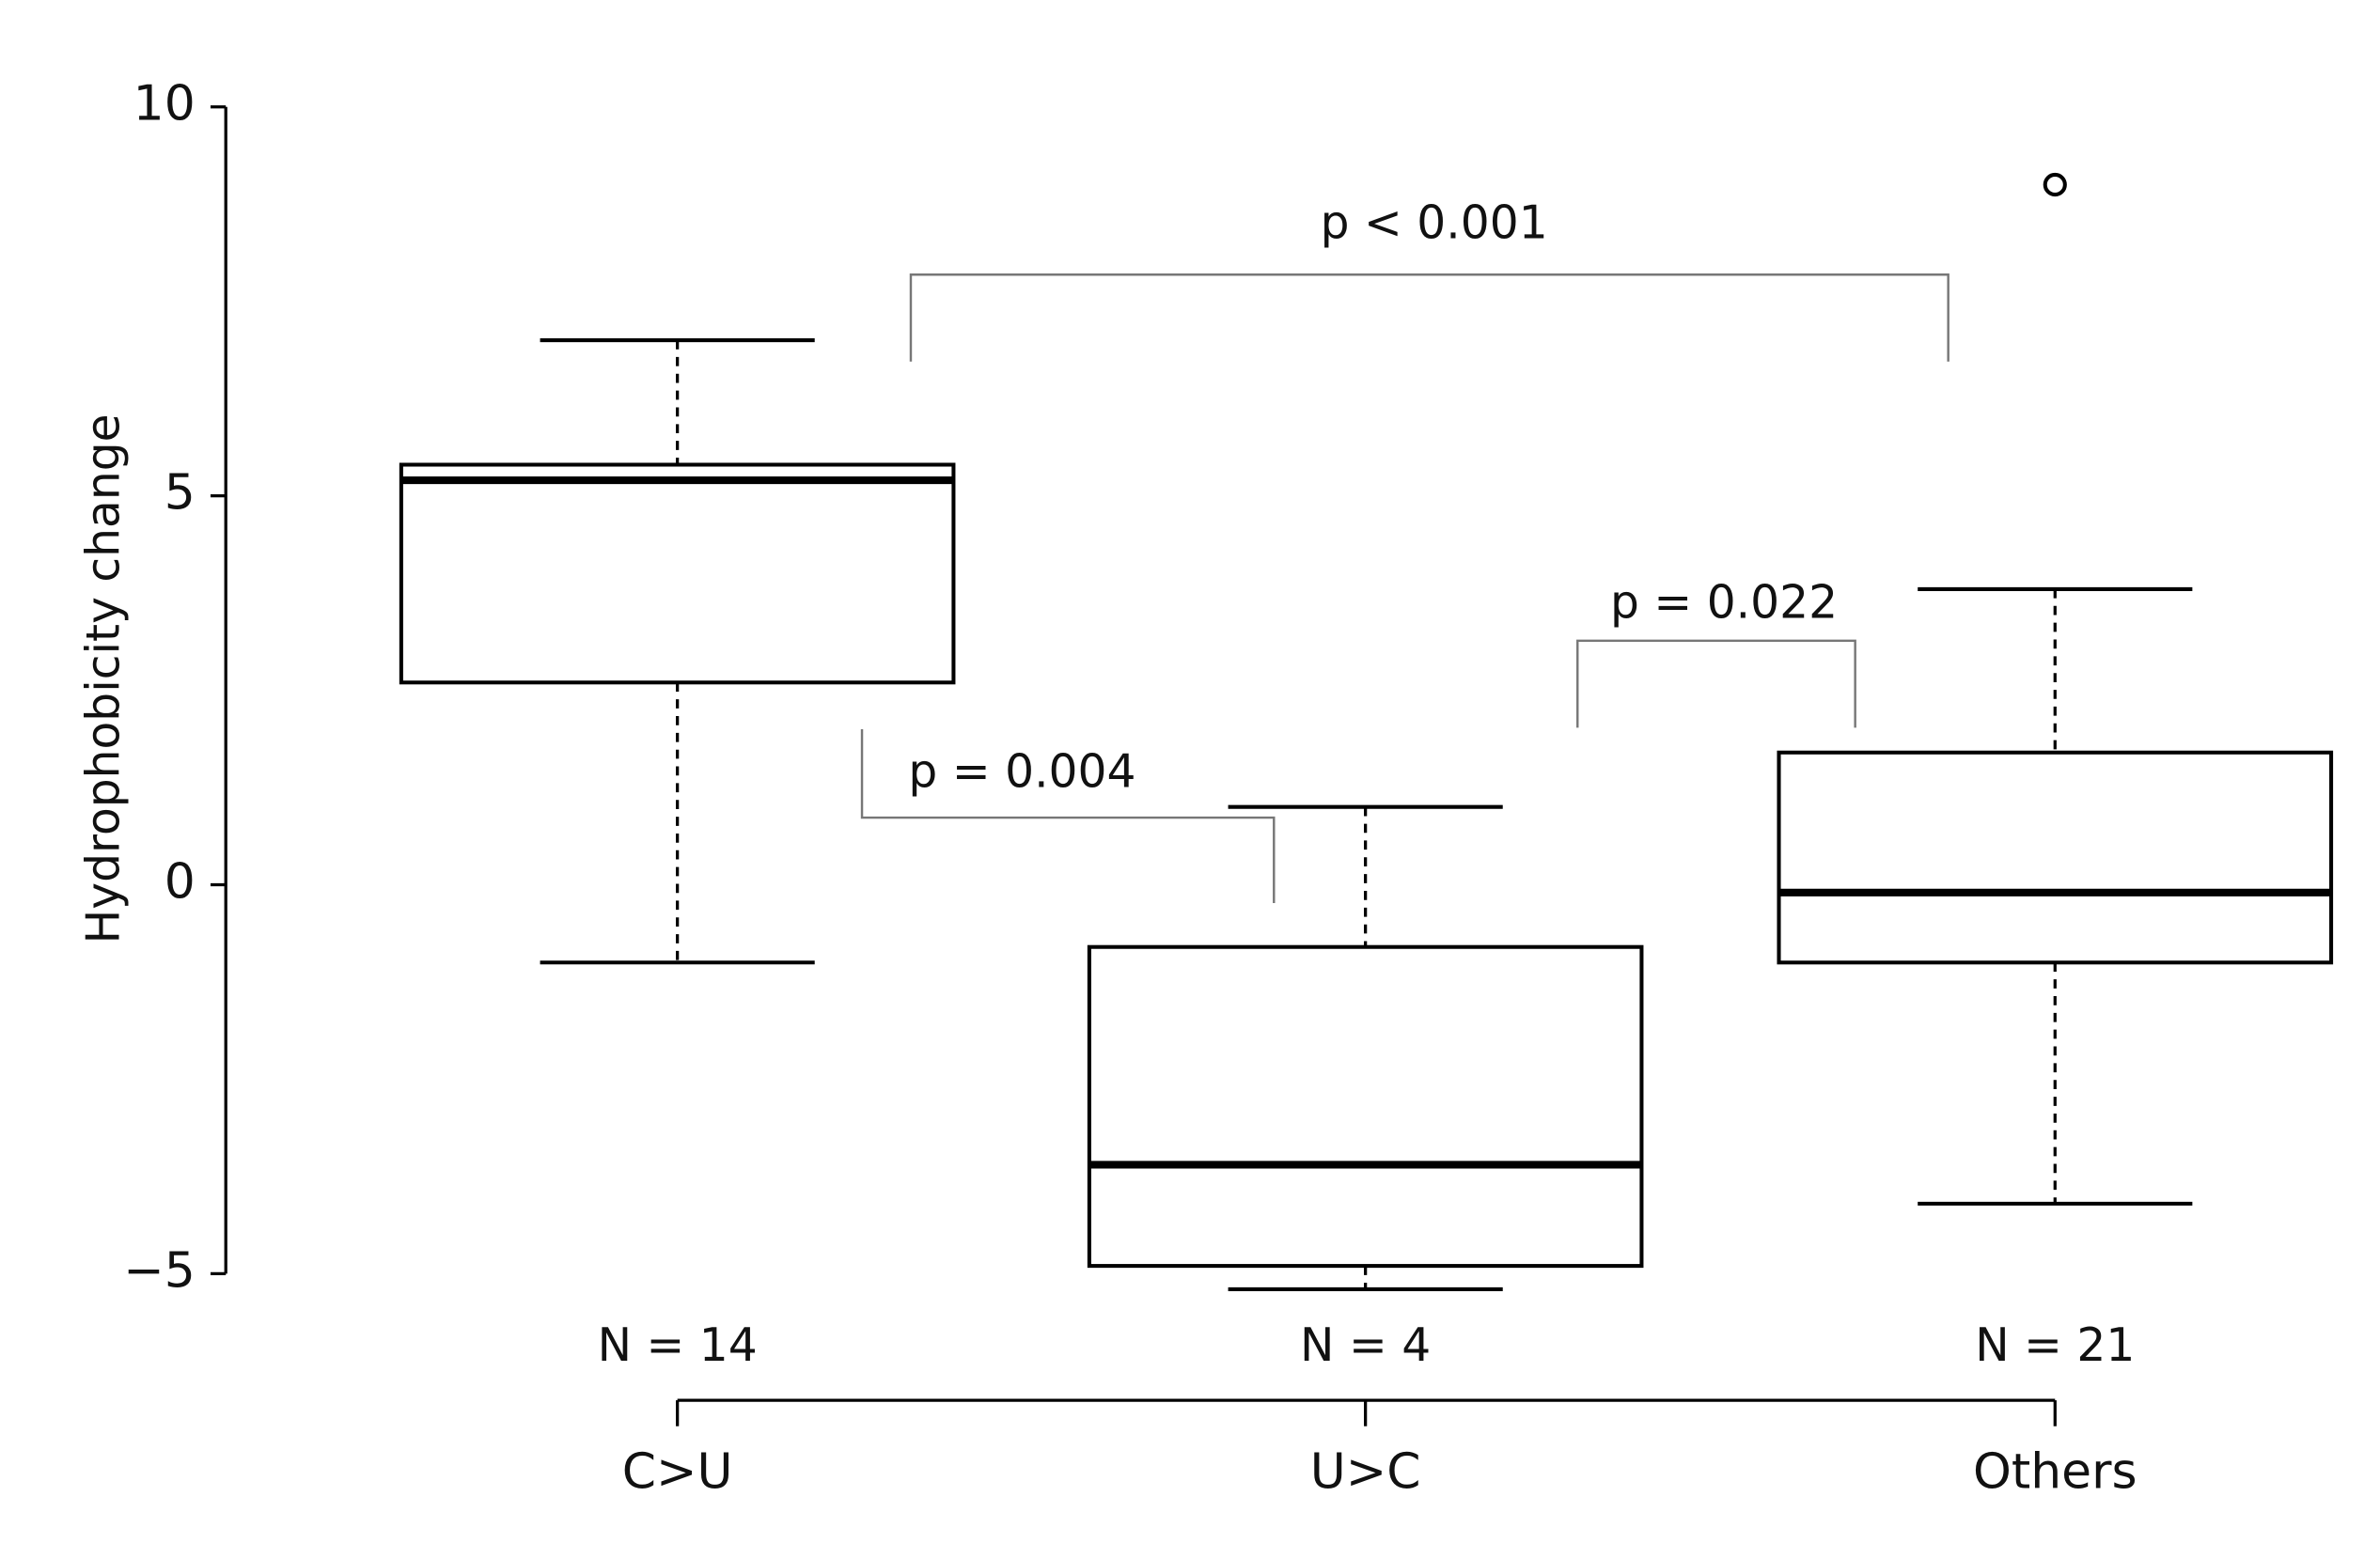 This screenshot has width=2380, height=1559. I want to click on n-label: N = 14, so click(678, 1345).